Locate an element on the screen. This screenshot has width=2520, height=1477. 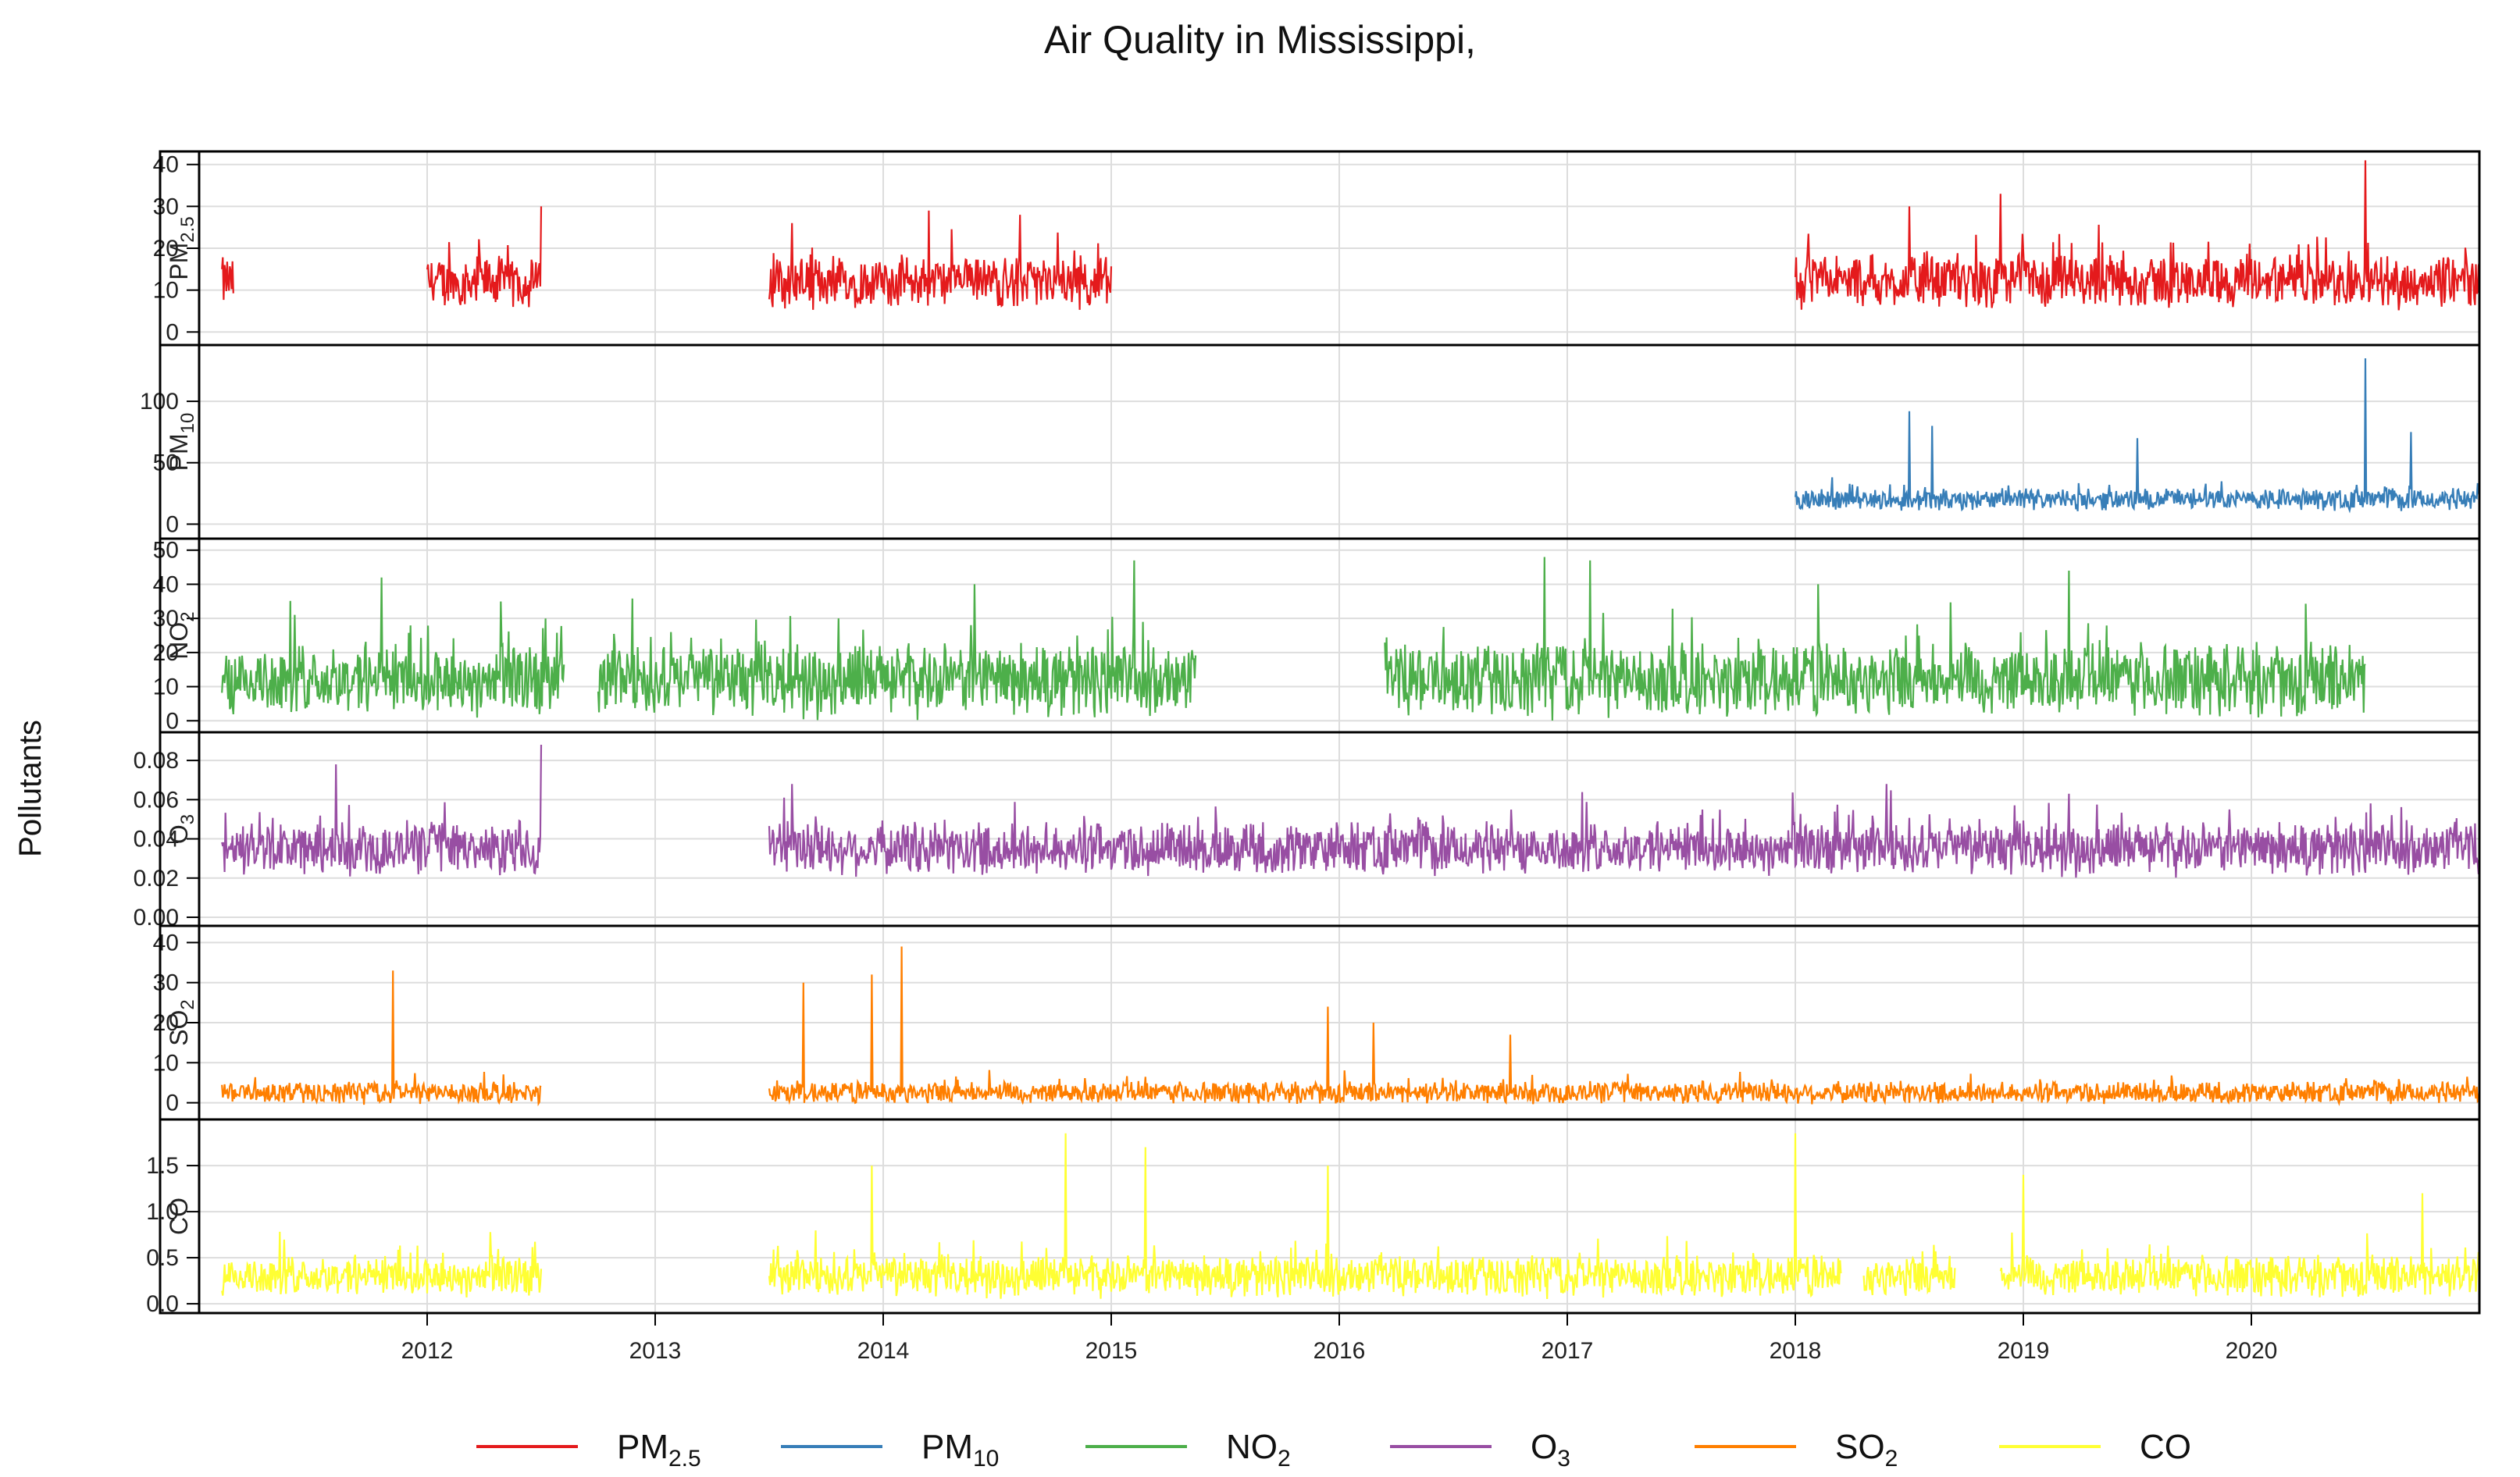
panel-label-main: NO is located at coordinates (179, 641).